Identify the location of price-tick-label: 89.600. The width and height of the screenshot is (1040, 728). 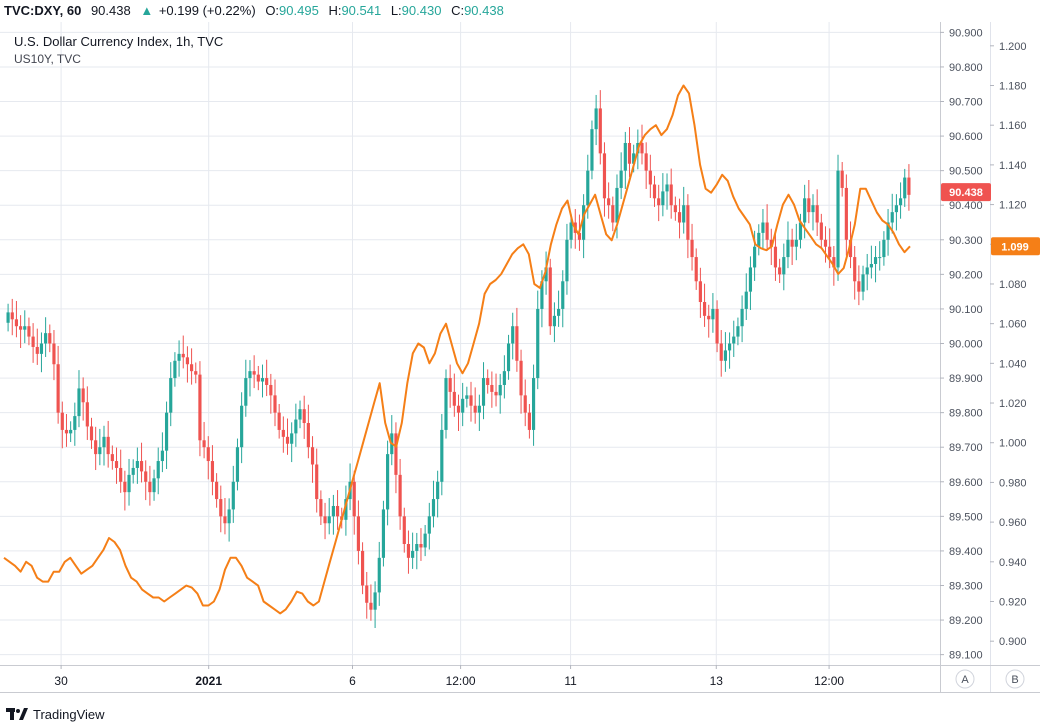
(966, 483).